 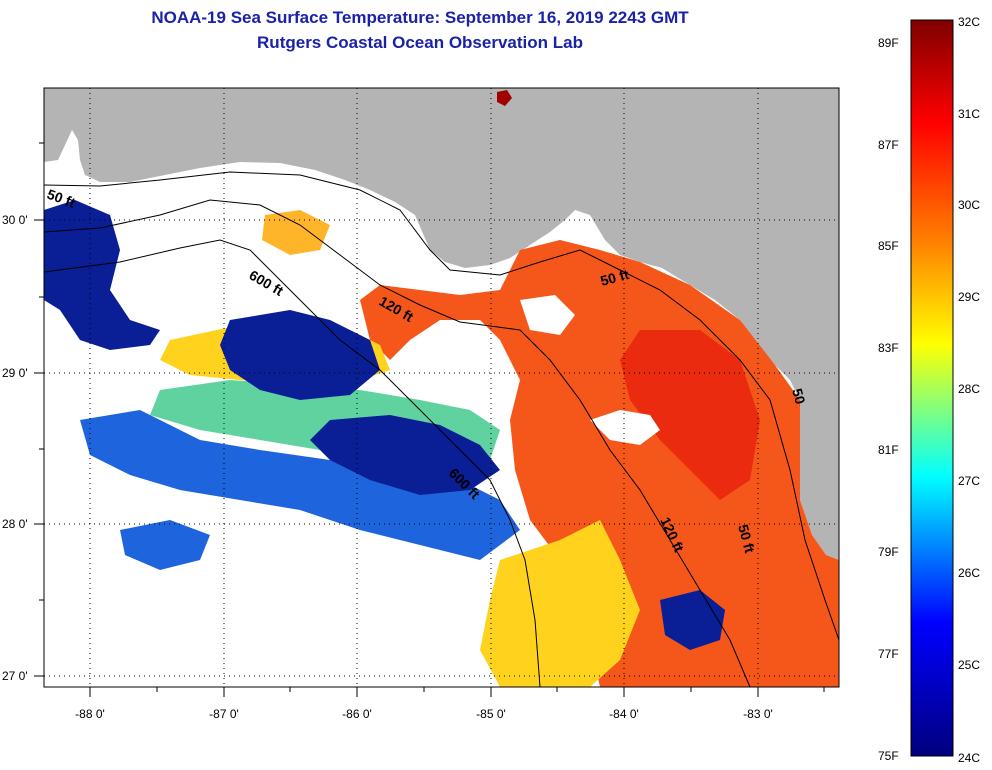 I want to click on celsius-label: 30C, so click(x=969, y=205).